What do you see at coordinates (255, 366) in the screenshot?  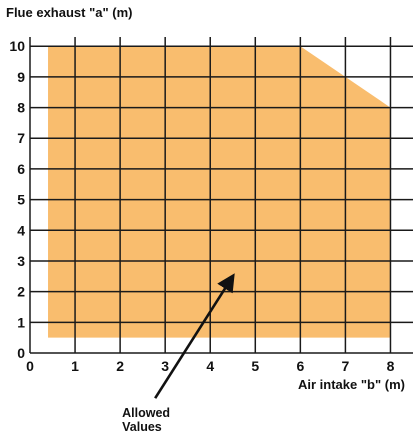 I see `x-tick-label: 5` at bounding box center [255, 366].